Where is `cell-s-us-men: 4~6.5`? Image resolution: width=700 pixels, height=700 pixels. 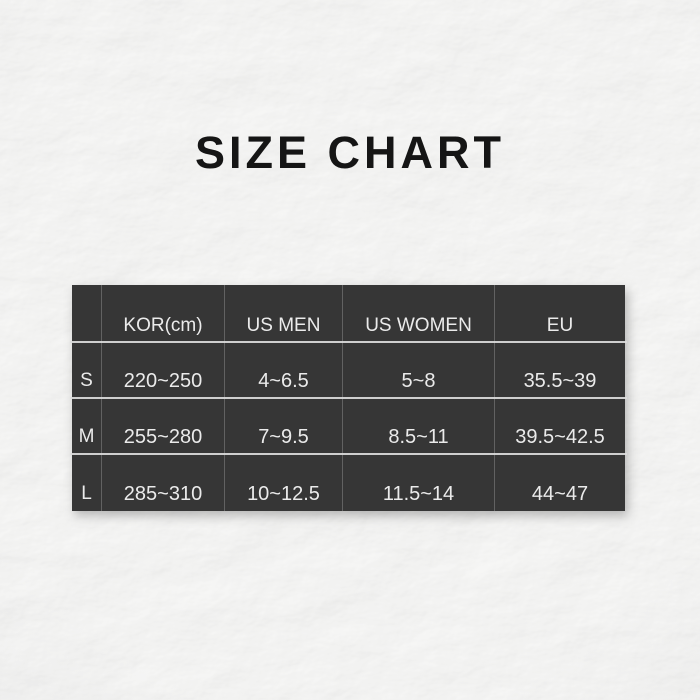 cell-s-us-men: 4~6.5 is located at coordinates (283, 370).